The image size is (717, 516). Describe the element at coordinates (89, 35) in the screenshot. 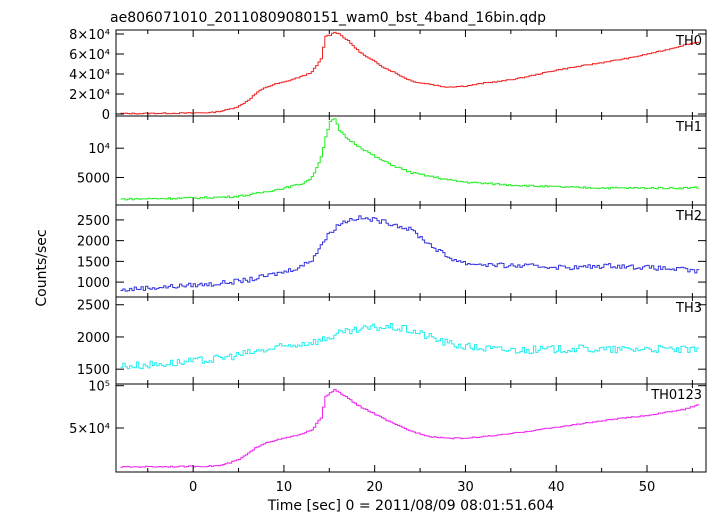

I see `y-tick-label: 8×10⁴` at that location.